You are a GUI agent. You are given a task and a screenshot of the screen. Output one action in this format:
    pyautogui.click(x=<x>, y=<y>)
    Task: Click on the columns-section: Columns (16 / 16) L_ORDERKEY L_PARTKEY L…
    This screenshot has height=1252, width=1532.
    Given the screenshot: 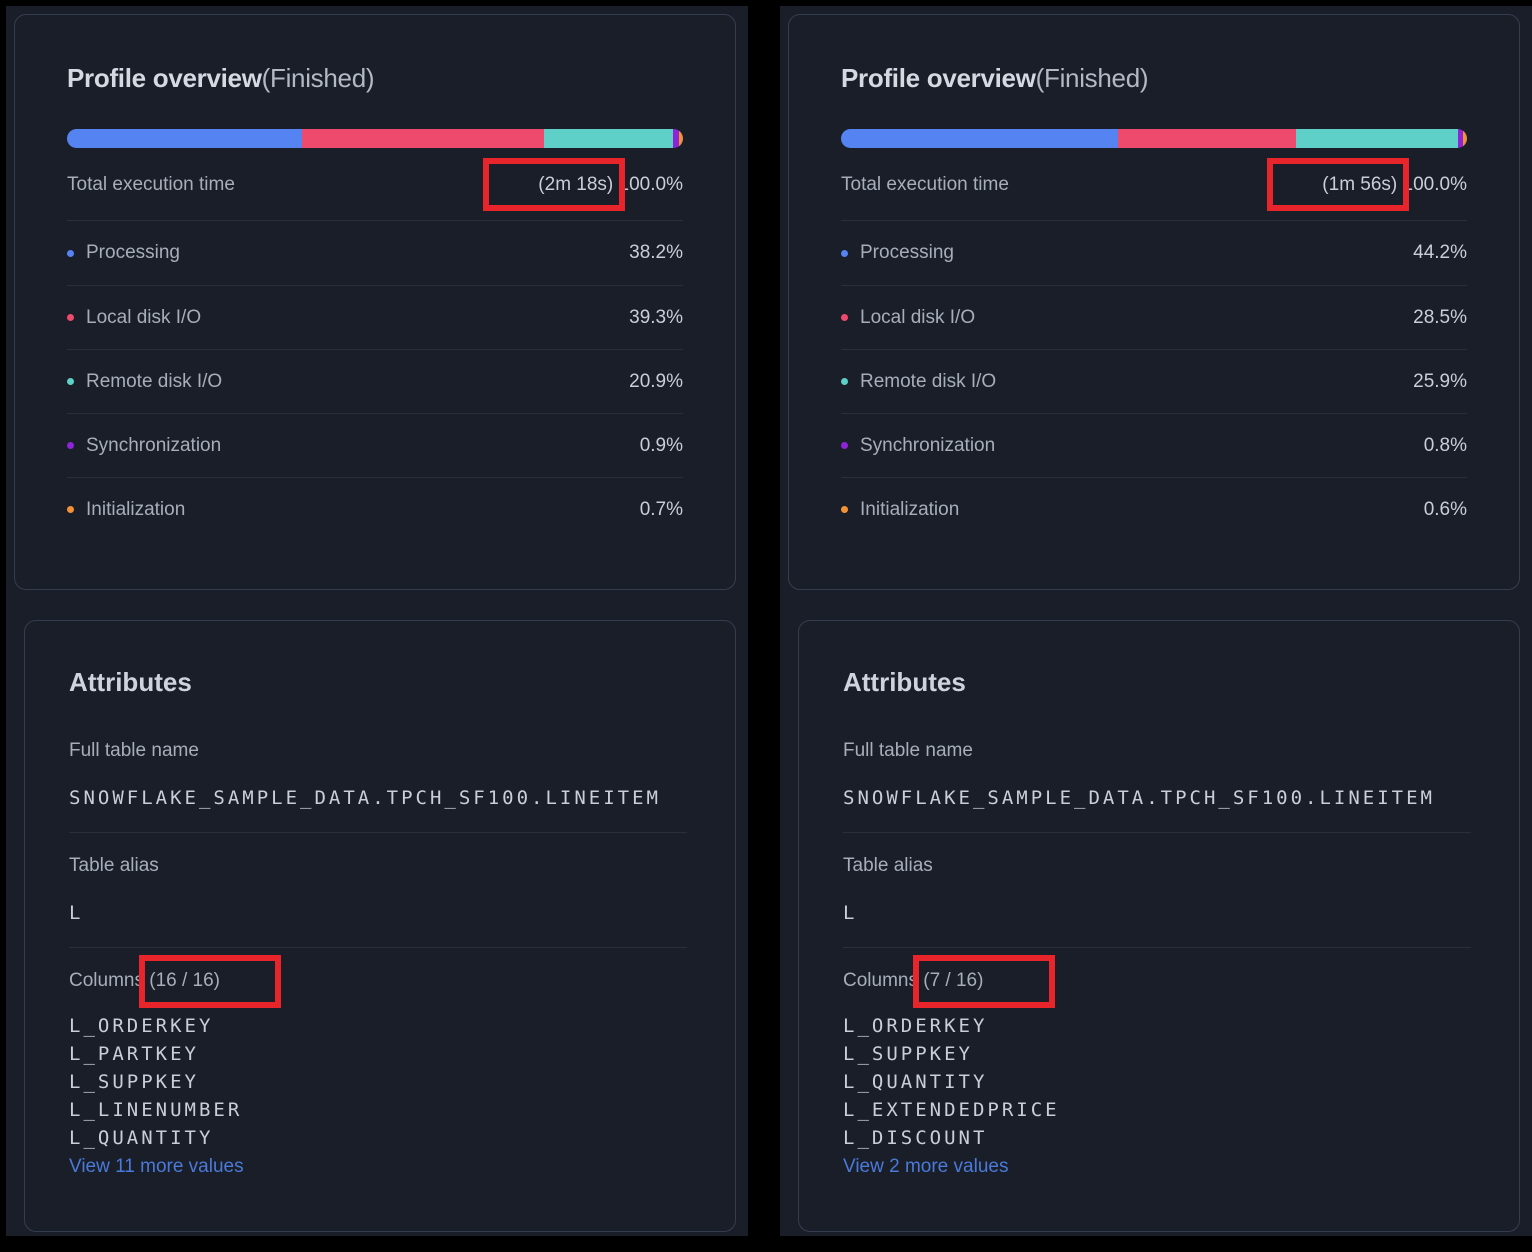 What is the action you would take?
    pyautogui.click(x=378, y=1066)
    